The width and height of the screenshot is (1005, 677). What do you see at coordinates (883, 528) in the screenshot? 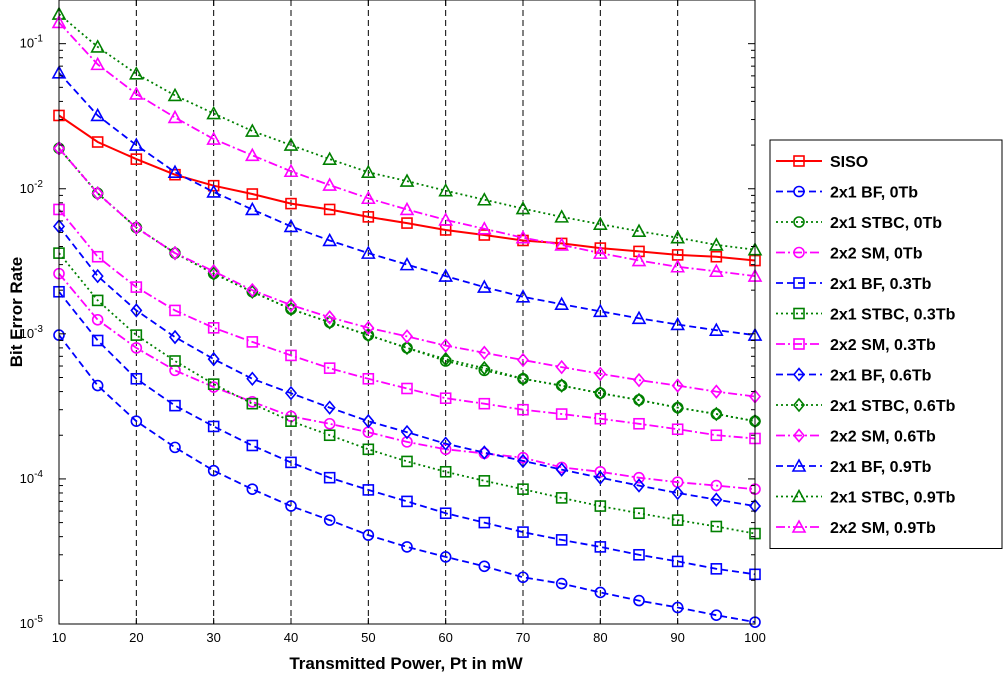
I see `legend-label: 2x2 SM, 0.9Tb` at bounding box center [883, 528].